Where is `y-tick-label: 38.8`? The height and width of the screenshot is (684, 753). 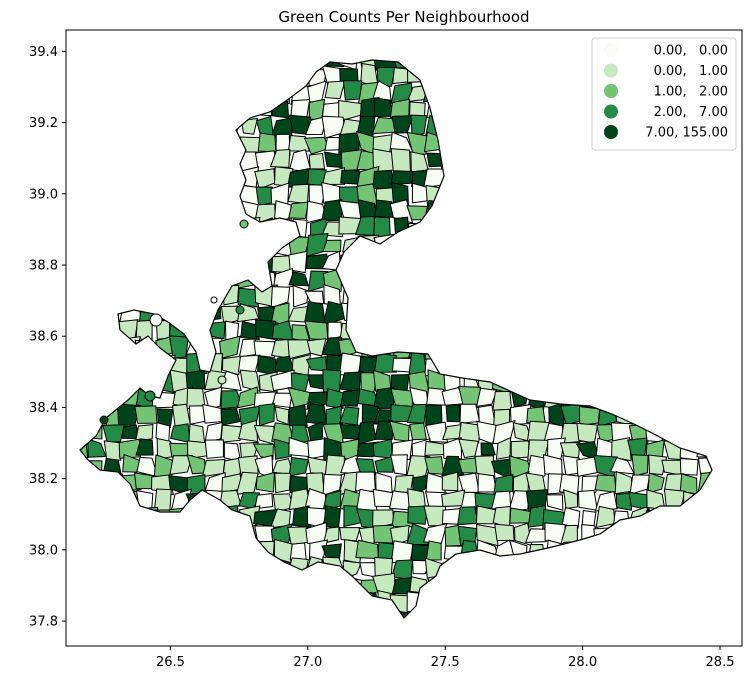 y-tick-label: 38.8 is located at coordinates (43, 266).